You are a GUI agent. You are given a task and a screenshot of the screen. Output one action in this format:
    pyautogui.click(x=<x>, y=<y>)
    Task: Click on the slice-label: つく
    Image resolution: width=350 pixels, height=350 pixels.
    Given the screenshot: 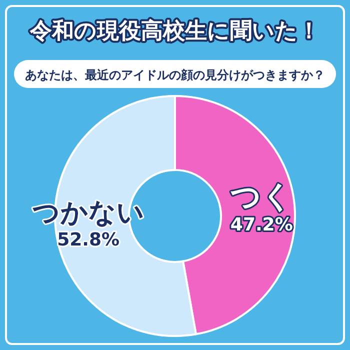 What is the action you would take?
    pyautogui.click(x=261, y=196)
    